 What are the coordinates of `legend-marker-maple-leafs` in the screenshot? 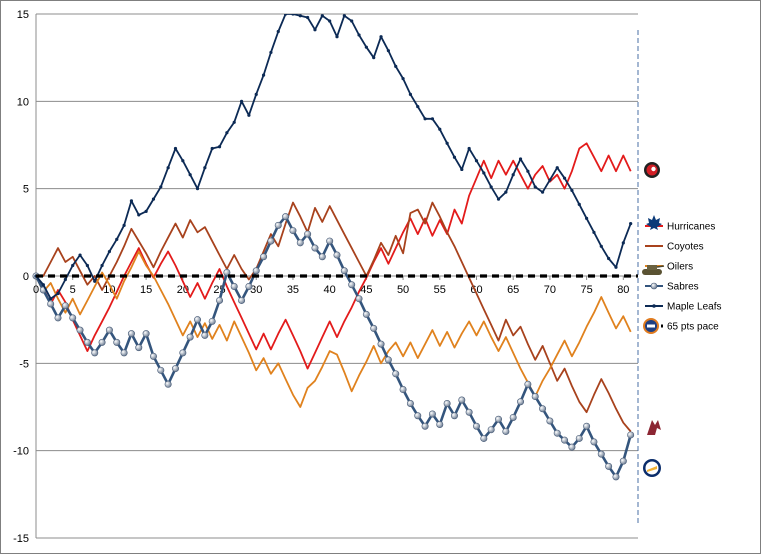 It's located at (654, 306).